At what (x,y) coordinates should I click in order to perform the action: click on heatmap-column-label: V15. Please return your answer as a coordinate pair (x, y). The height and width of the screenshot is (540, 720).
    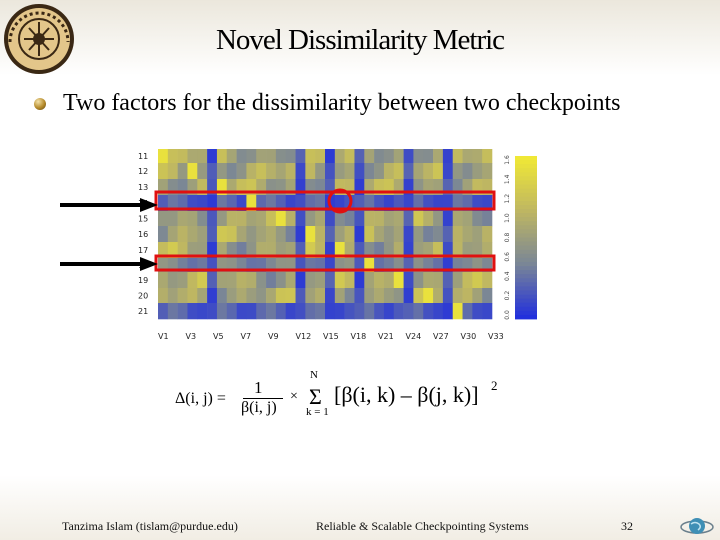
    Looking at the image, I should click on (331, 336).